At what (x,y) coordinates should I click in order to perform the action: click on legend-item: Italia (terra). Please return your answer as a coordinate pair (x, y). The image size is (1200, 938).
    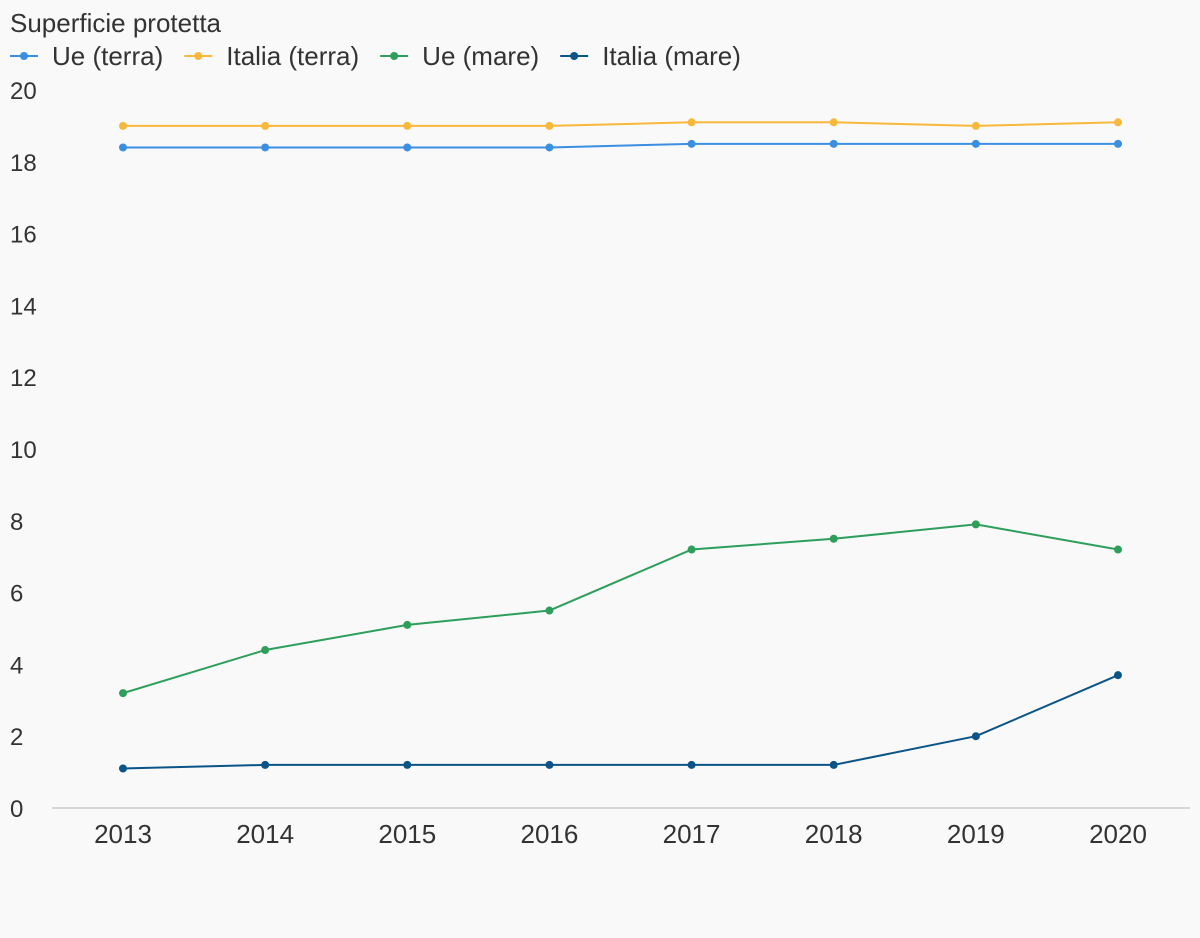
    Looking at the image, I should click on (271, 56).